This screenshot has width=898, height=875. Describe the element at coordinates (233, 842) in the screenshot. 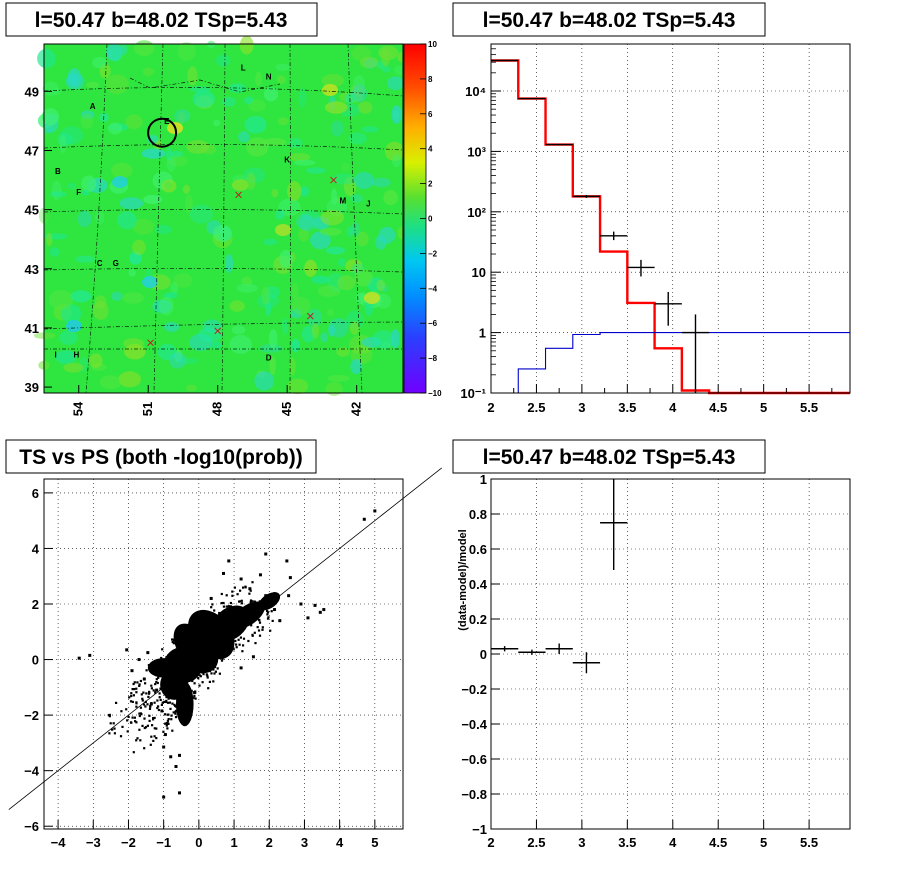

I see `scatter-x-tick-label: 1` at that location.